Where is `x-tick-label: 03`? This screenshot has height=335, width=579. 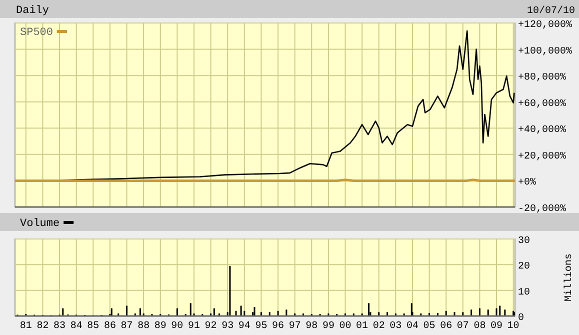
x-tick-label: 03 is located at coordinates (396, 326).